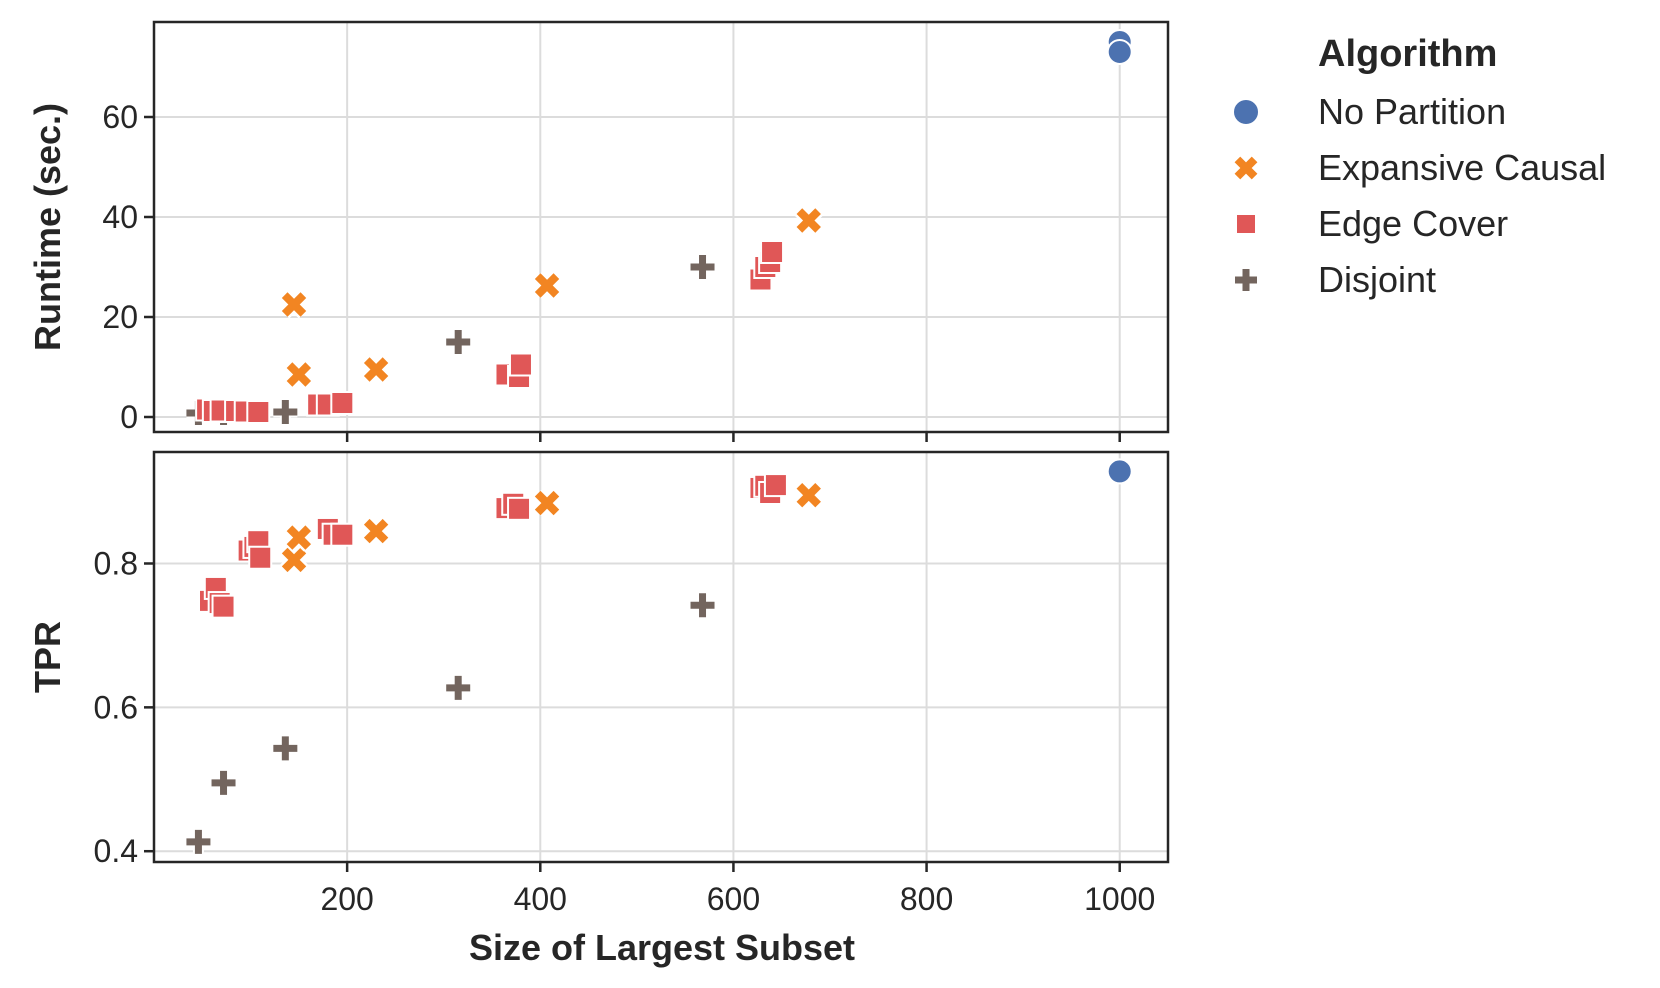 This screenshot has height=988, width=1660. What do you see at coordinates (129, 417) in the screenshot?
I see `y-tick-label: 0` at bounding box center [129, 417].